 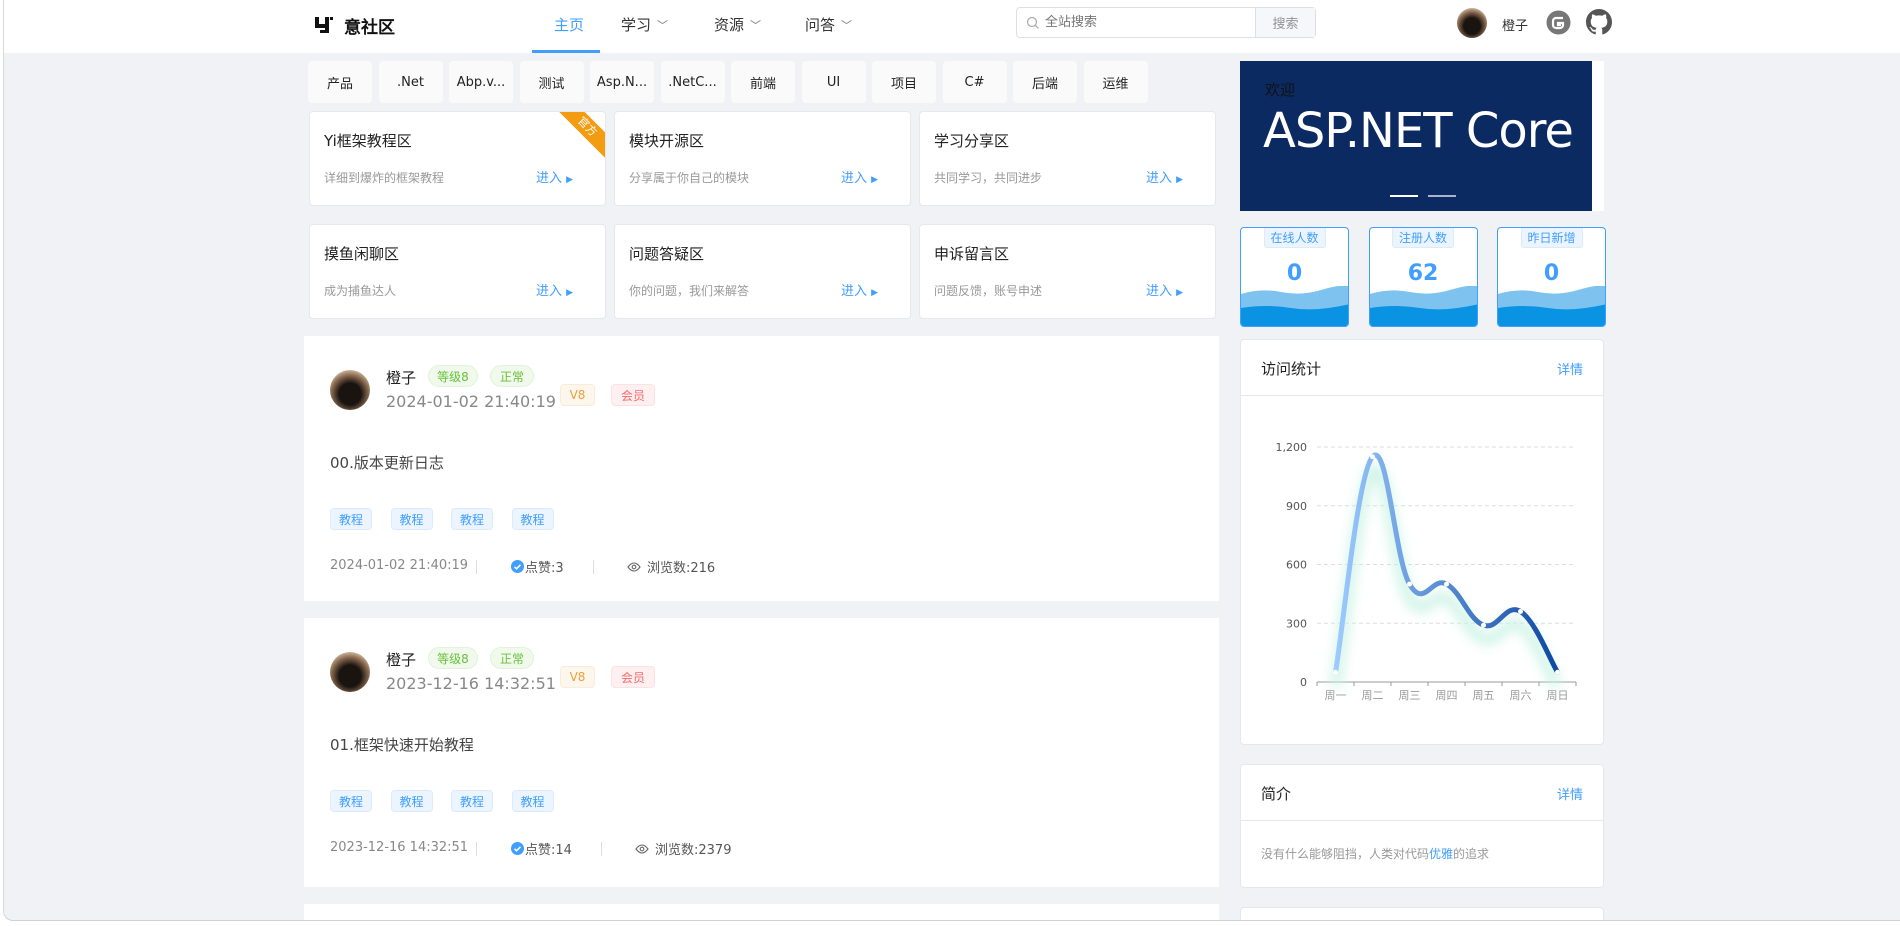 What do you see at coordinates (340, 82) in the screenshot?
I see `category-chip: 产品` at bounding box center [340, 82].